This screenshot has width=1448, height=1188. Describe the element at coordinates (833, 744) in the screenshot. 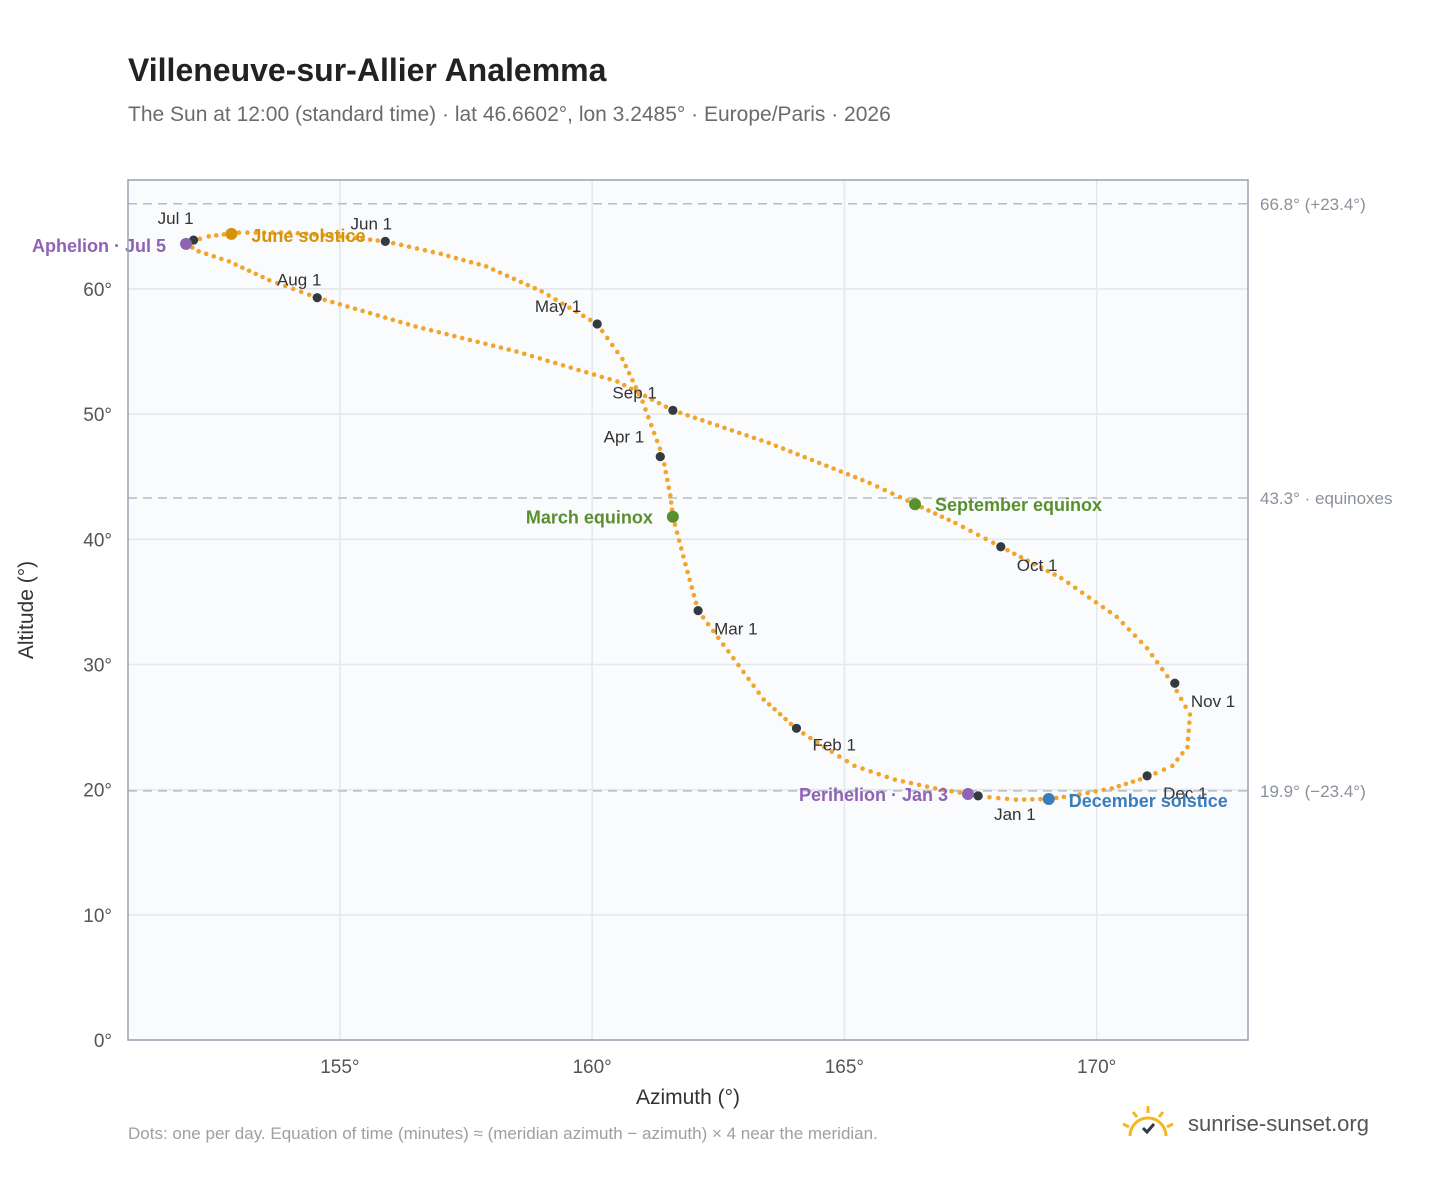

I see `month-label: Feb 1` at that location.